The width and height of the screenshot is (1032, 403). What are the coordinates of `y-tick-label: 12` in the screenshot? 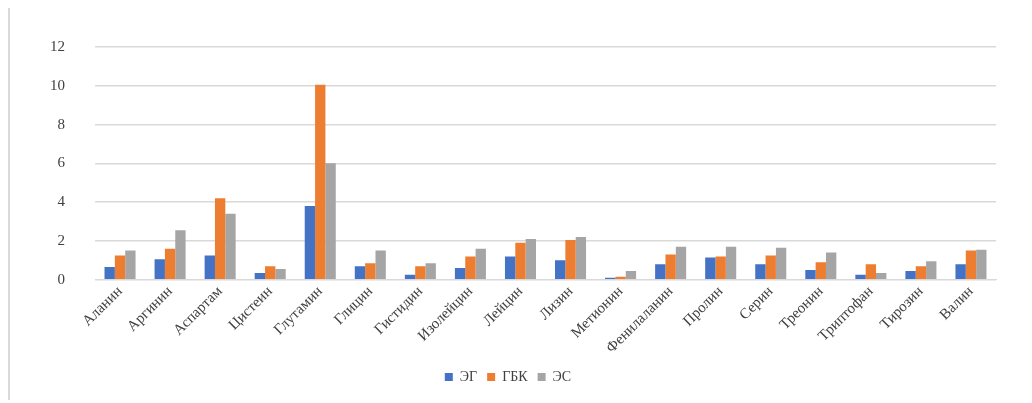 It's located at (57, 45).